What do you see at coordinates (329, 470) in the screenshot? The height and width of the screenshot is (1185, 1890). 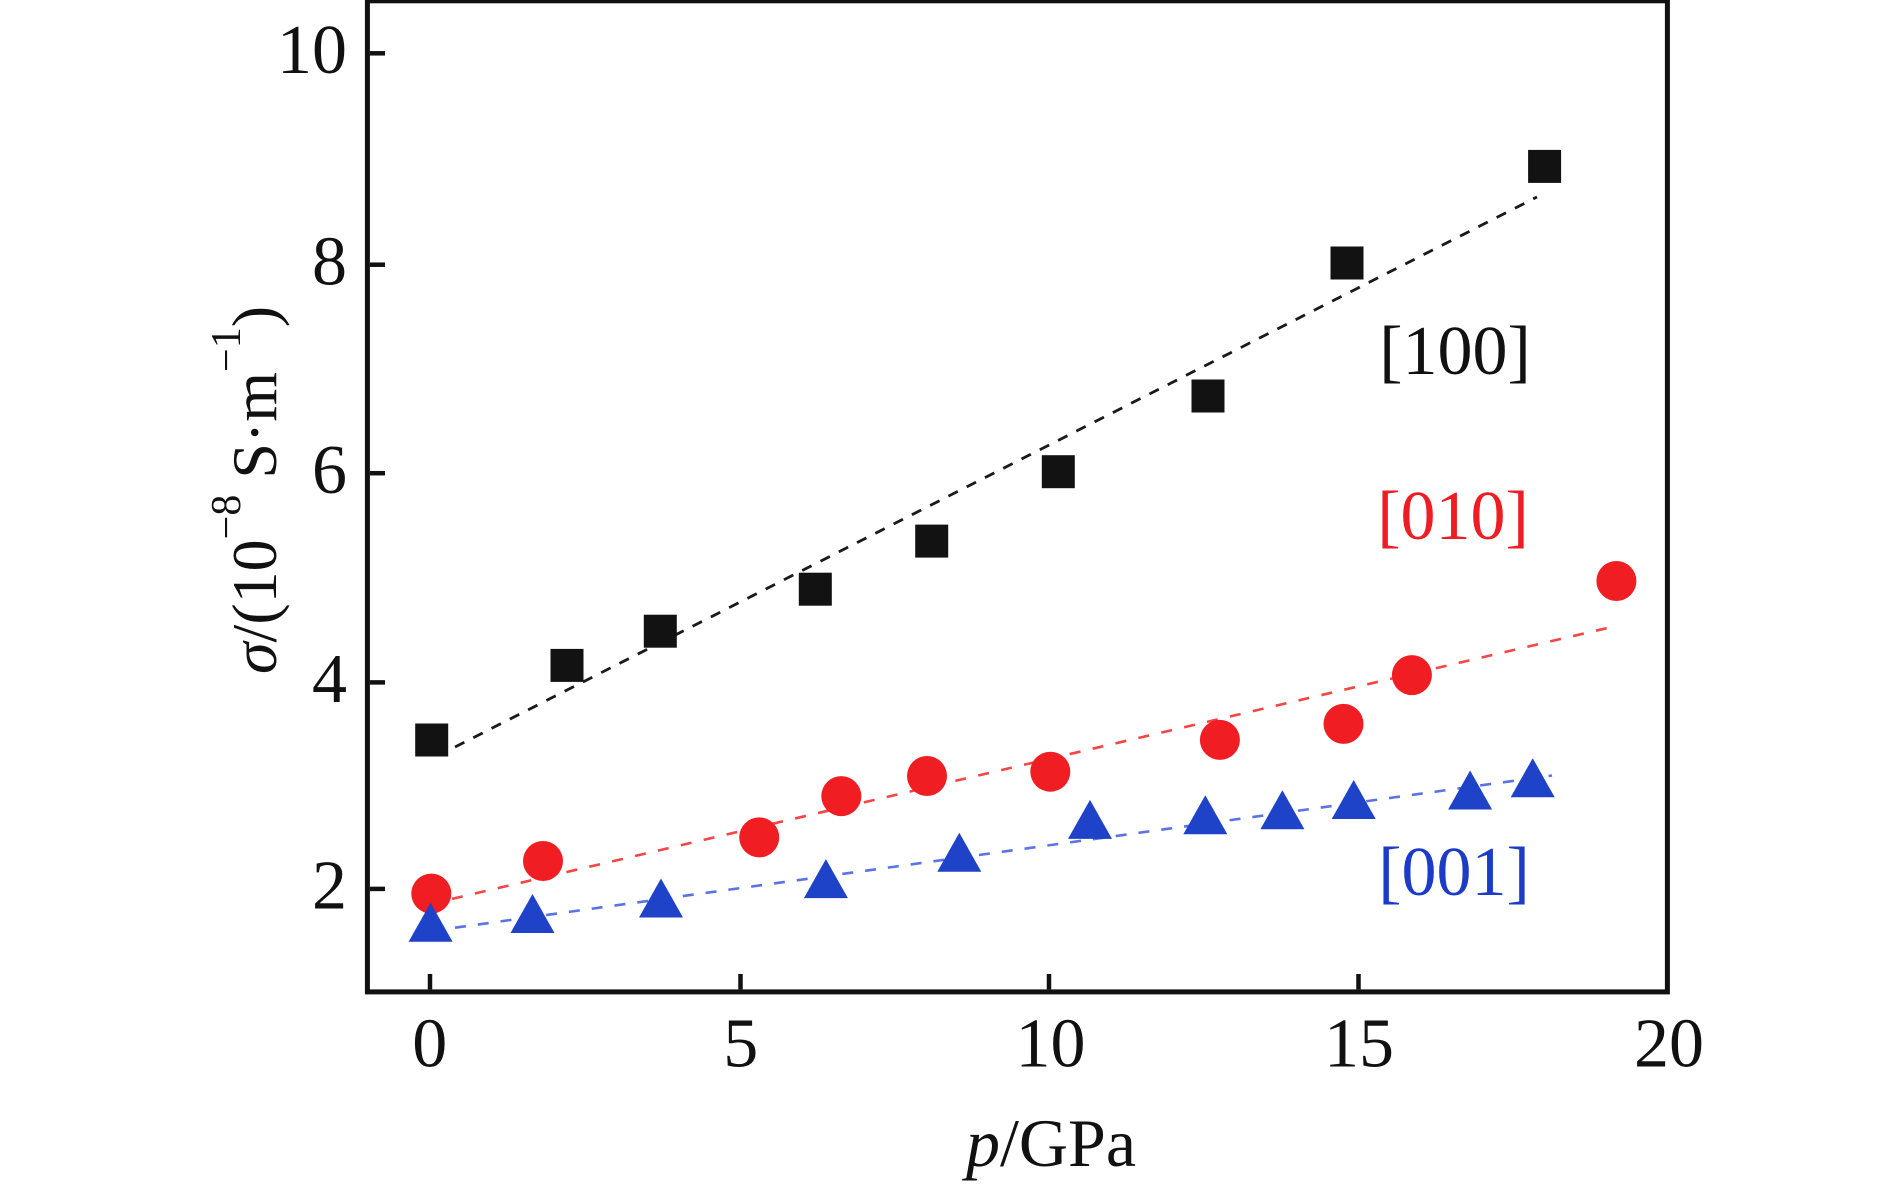 I see `svg-text: 6` at bounding box center [329, 470].